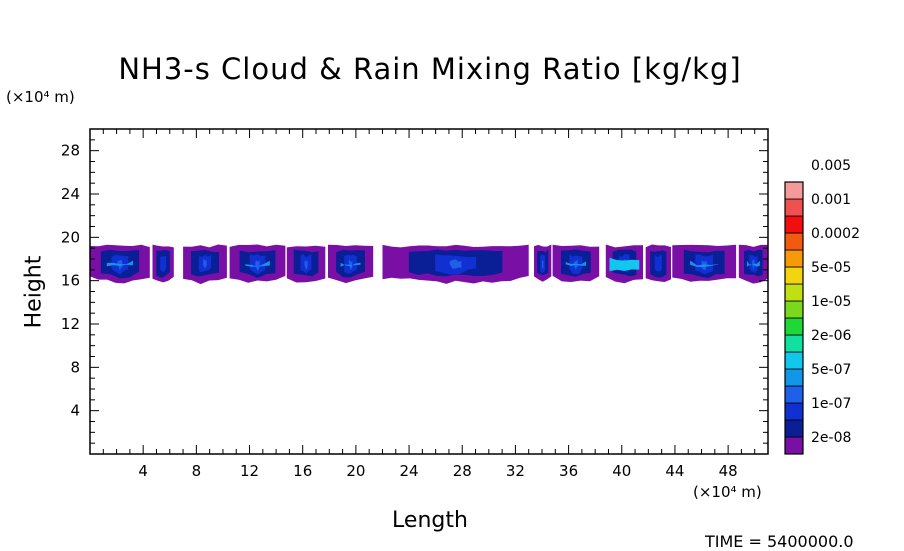 This screenshot has width=904, height=551. What do you see at coordinates (831, 302) in the screenshot?
I see `colorbar-label: 1e-05` at bounding box center [831, 302].